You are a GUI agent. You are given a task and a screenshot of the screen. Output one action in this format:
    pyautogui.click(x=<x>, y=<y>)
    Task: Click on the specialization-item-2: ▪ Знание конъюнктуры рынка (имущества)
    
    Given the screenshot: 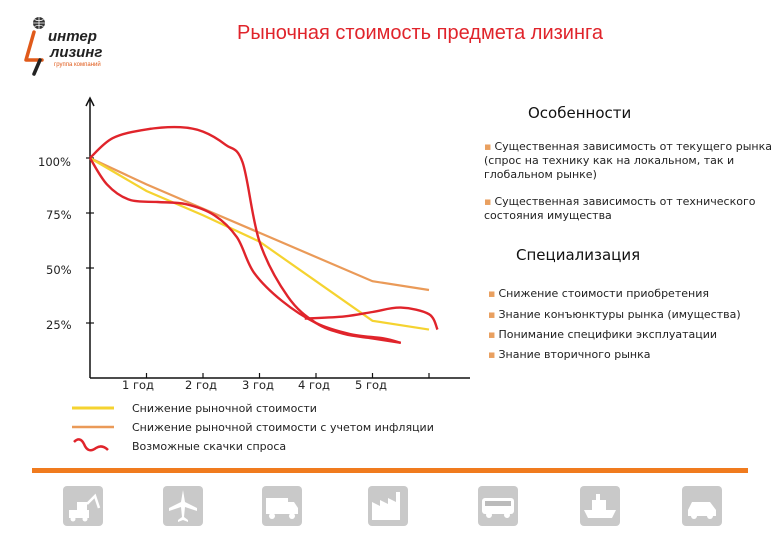 What is the action you would take?
    pyautogui.click(x=614, y=314)
    